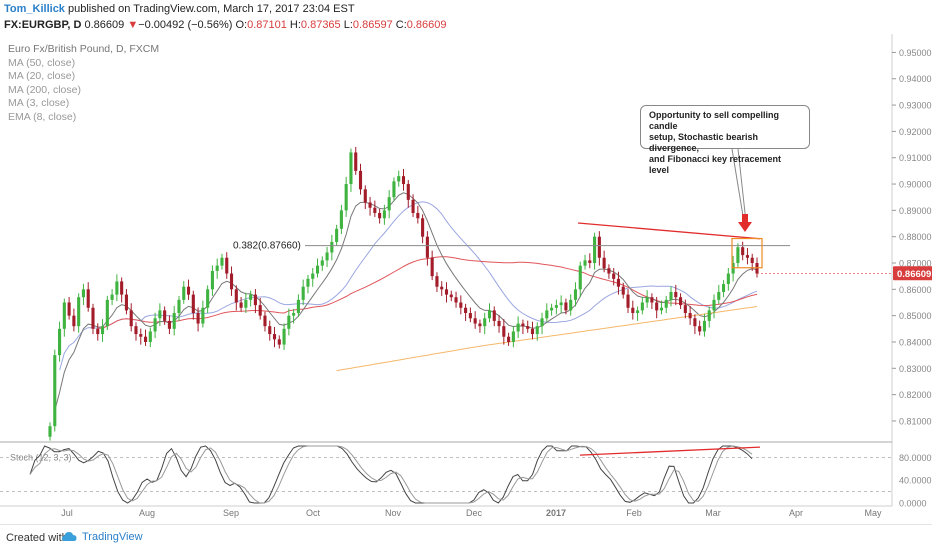 This screenshot has height=551, width=932. Describe the element at coordinates (42, 116) in the screenshot. I see `legend-item-ema8: EMA (8, close)` at that location.